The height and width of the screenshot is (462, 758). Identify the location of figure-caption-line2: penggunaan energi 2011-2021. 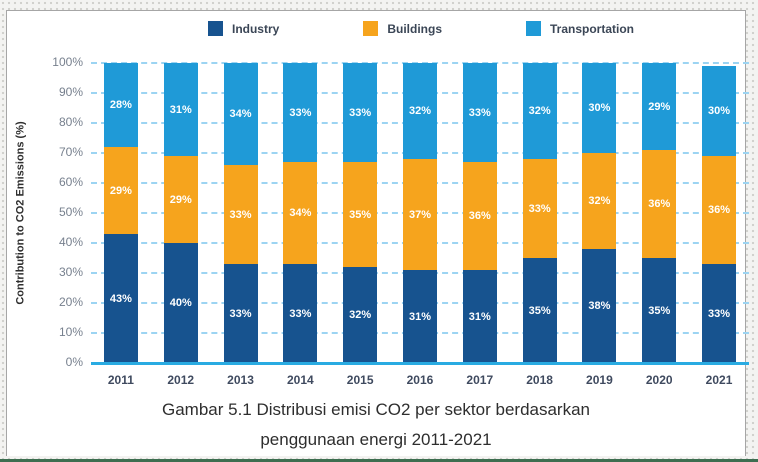
(376, 439).